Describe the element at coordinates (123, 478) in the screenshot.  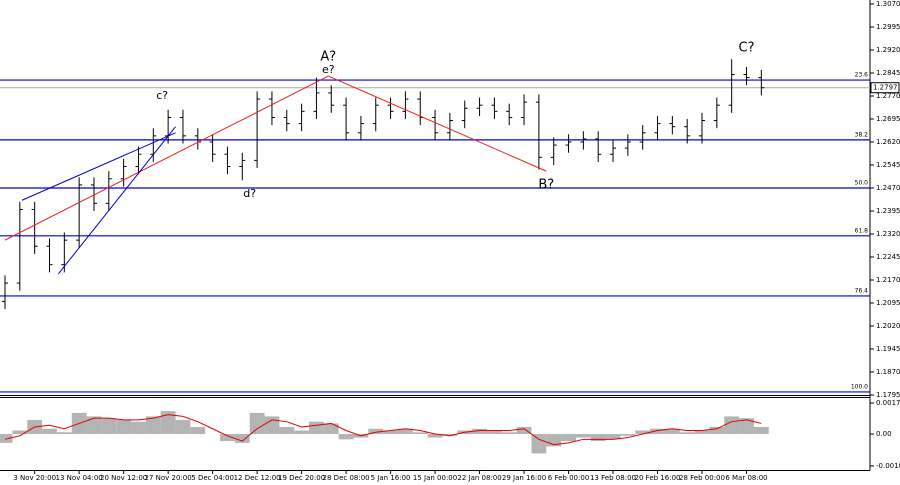
I see `x-tick-label: 20 Nov 12:00` at that location.